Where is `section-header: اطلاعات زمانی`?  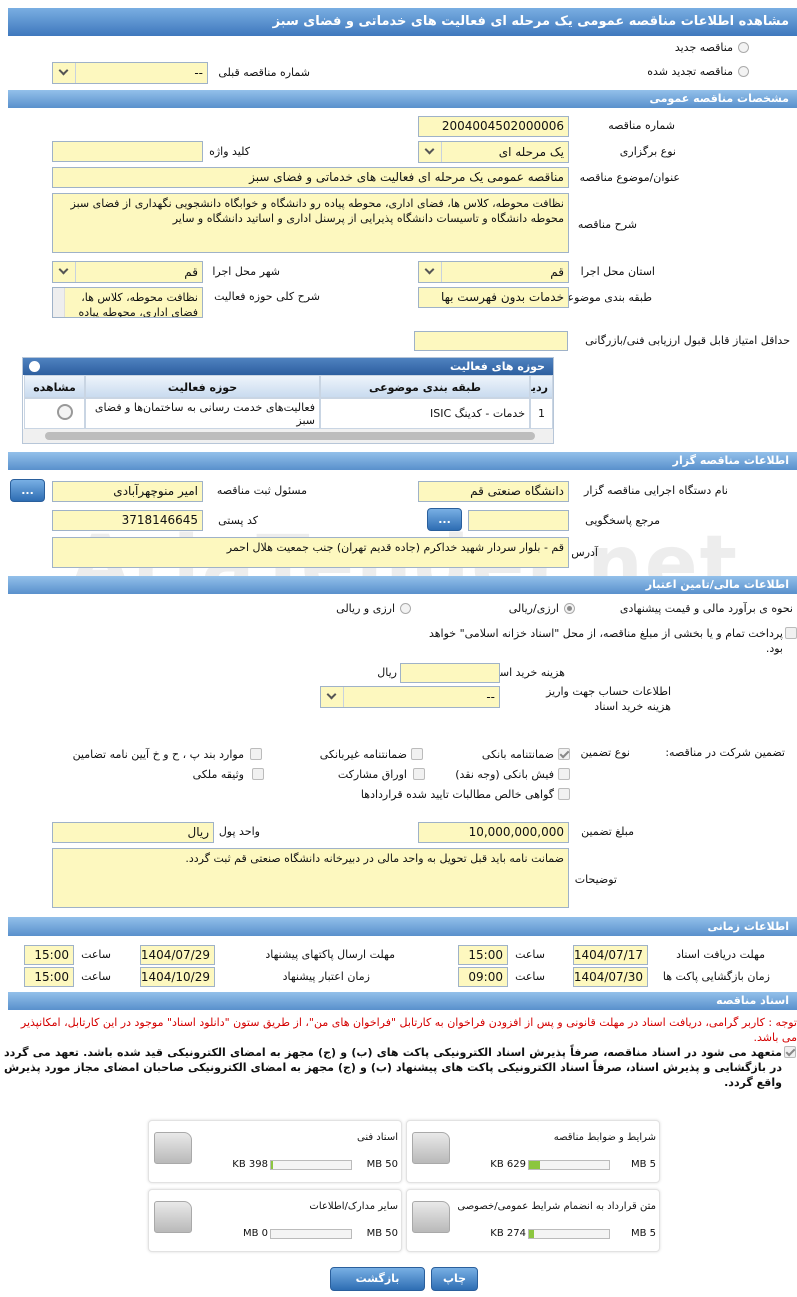 section-header: اطلاعات زمانی is located at coordinates (402, 926).